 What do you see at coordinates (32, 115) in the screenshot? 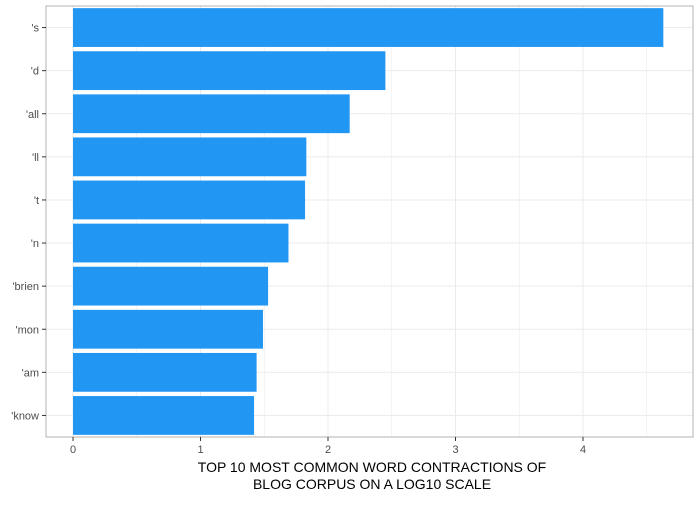
I see `y-tick-label-all: 'all` at bounding box center [32, 115].